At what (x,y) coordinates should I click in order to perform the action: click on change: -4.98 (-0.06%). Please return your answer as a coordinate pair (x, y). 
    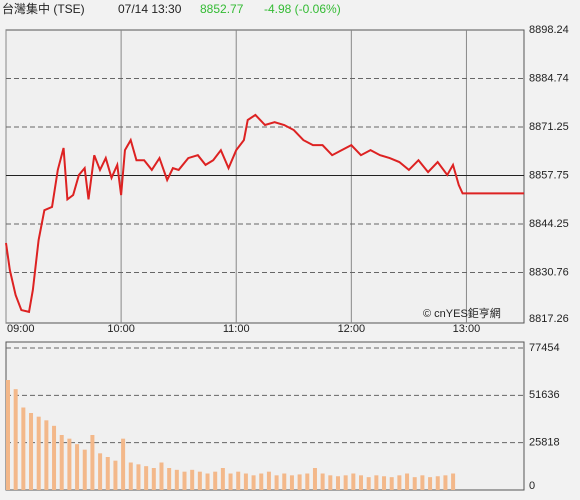
    Looking at the image, I should click on (302, 9).